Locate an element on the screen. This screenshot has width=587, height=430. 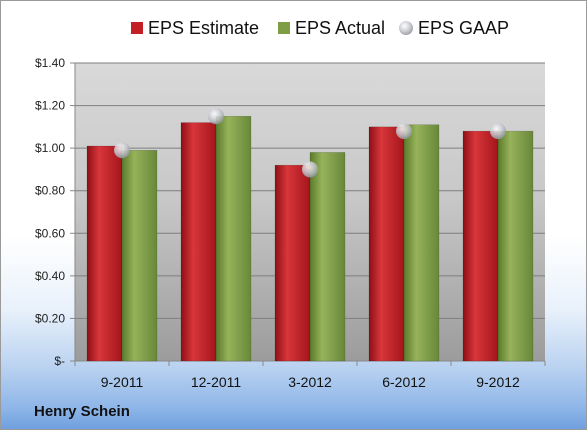
legend-label-gaap: EPS GAAP is located at coordinates (463, 28).